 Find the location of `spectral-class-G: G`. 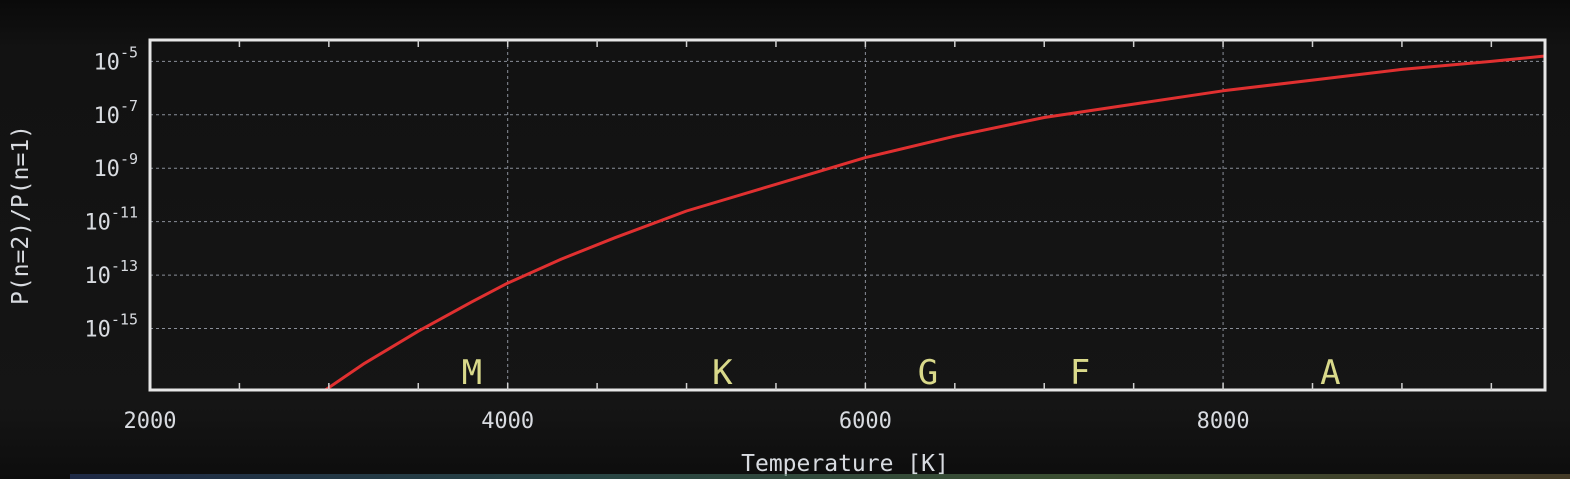

spectral-class-G: G is located at coordinates (928, 373).